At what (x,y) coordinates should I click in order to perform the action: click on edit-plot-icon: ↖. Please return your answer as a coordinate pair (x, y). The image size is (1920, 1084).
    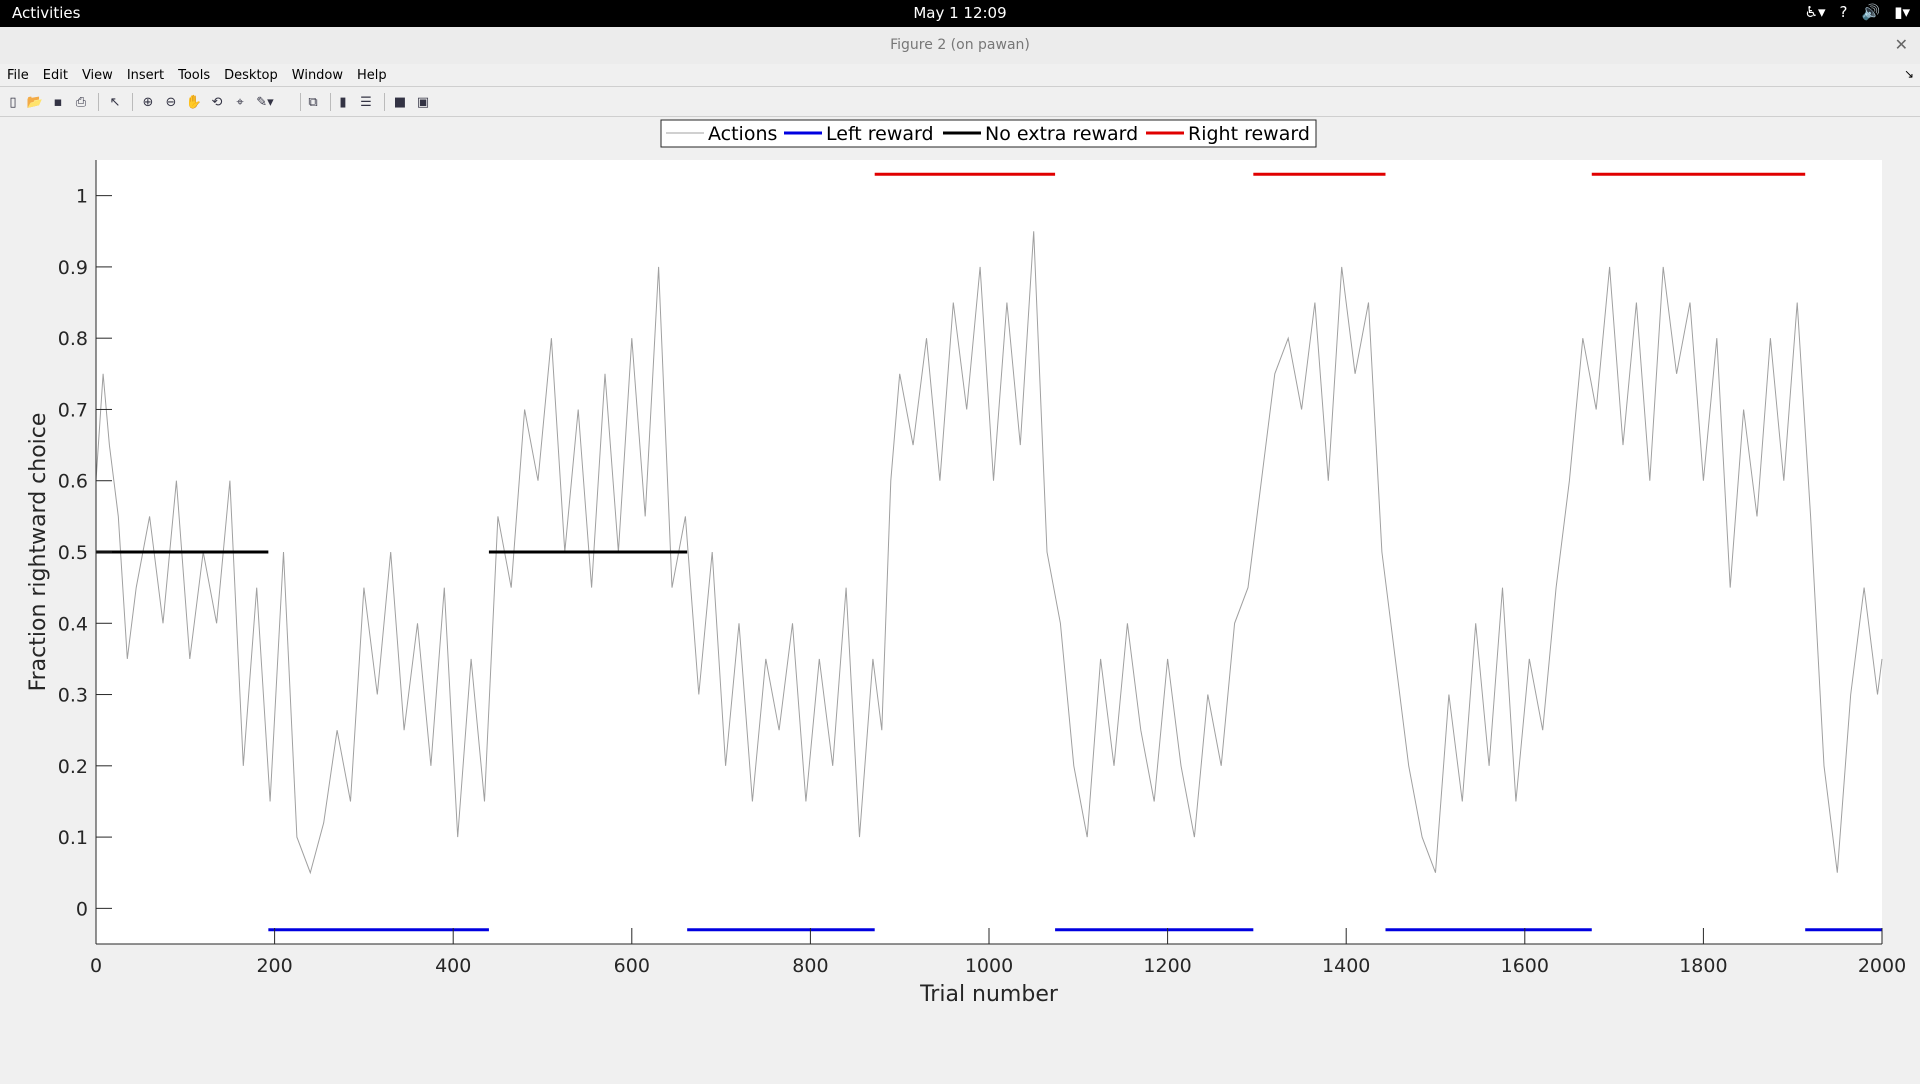
    Looking at the image, I should click on (115, 102).